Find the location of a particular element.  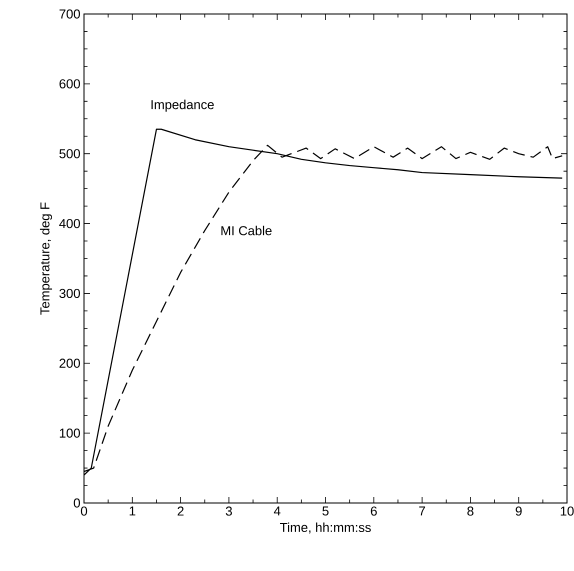

y-tick-label: 400 is located at coordinates (69, 223).